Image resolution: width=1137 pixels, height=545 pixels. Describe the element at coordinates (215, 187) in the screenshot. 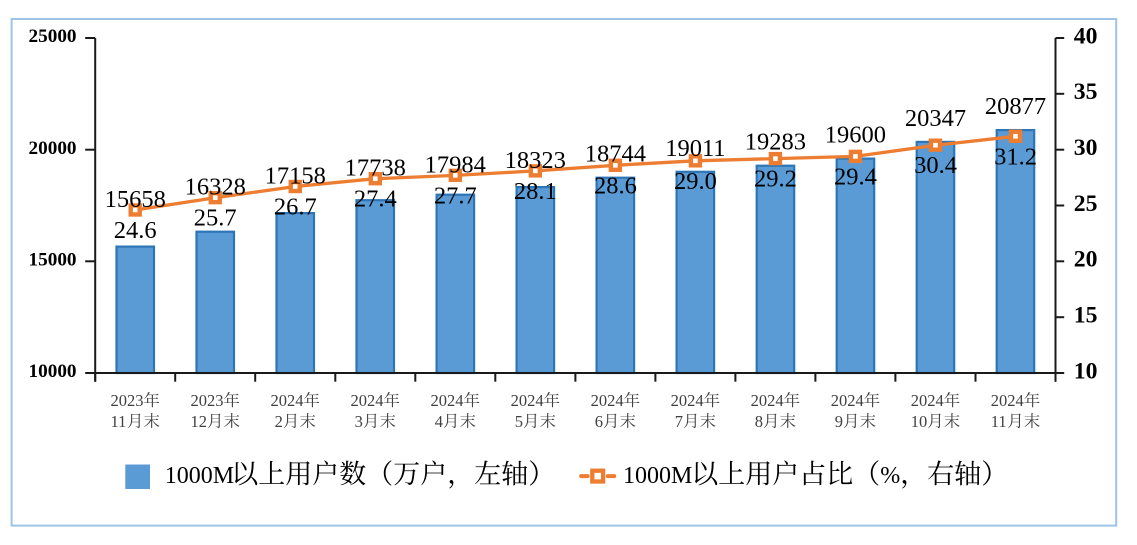

I see `svg-text: 16328` at that location.